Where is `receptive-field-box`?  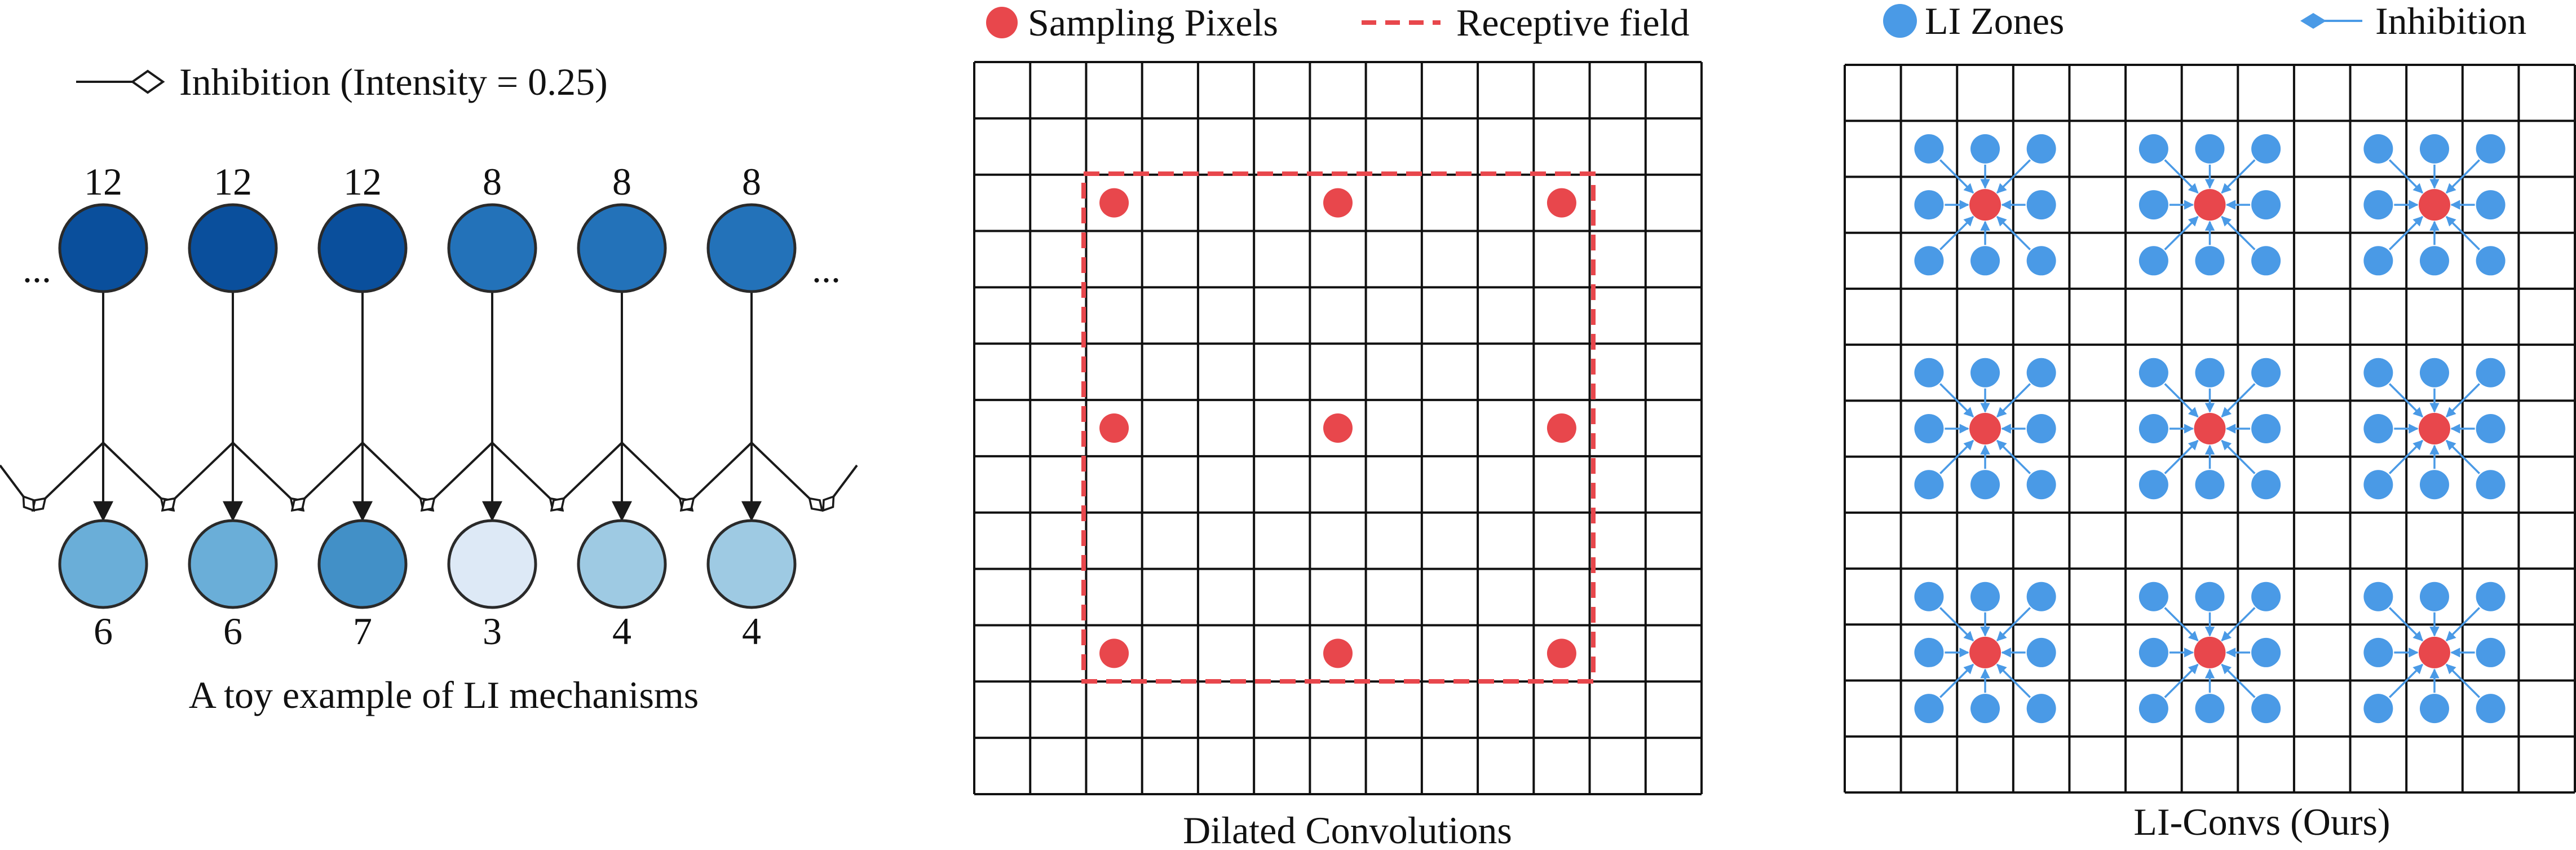 receptive-field-box is located at coordinates (1338, 427).